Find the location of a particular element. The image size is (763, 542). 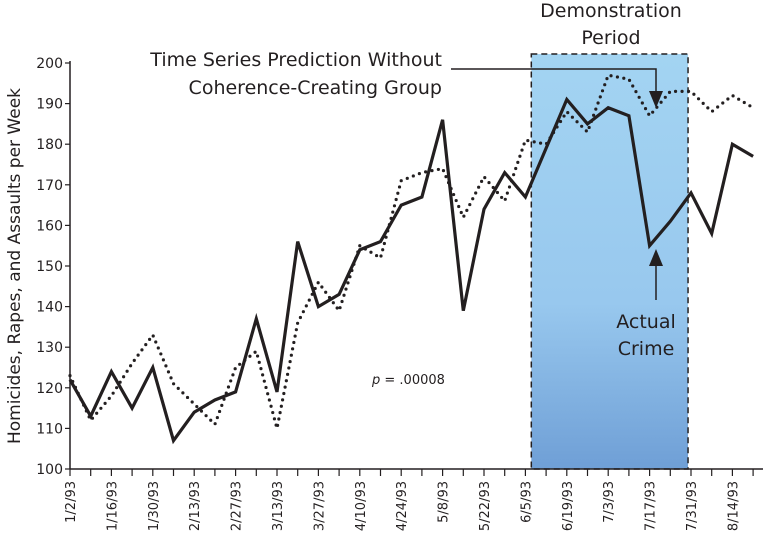

p-value-label: p = .00008 is located at coordinates (408, 380).